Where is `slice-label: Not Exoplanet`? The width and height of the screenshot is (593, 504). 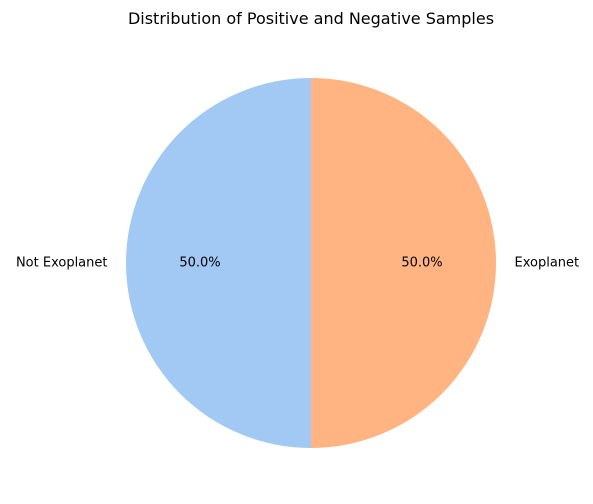
slice-label: Not Exoplanet is located at coordinates (62, 263).